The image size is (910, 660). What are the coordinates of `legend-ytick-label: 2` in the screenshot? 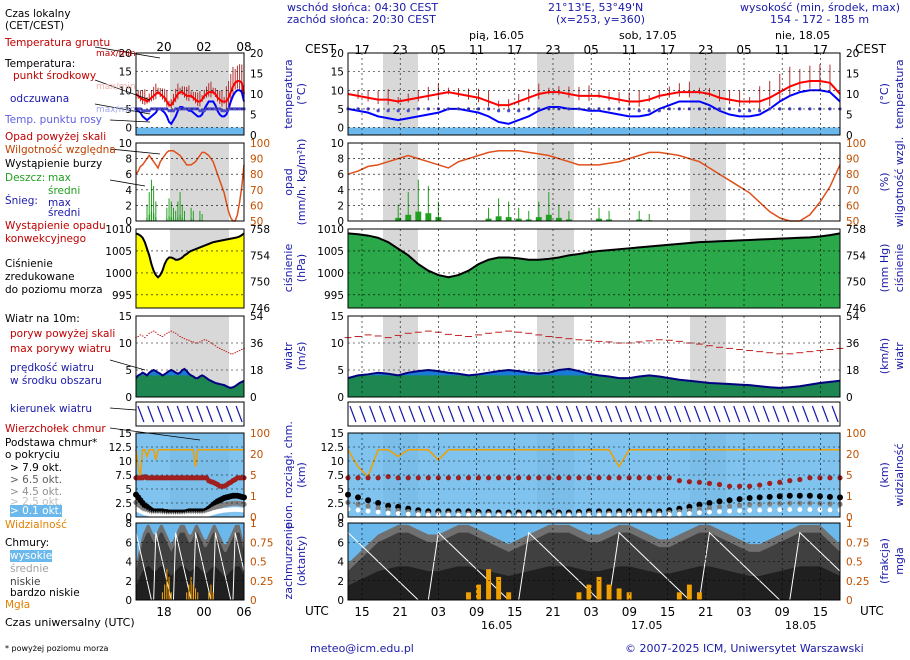 It's located at (128, 206).